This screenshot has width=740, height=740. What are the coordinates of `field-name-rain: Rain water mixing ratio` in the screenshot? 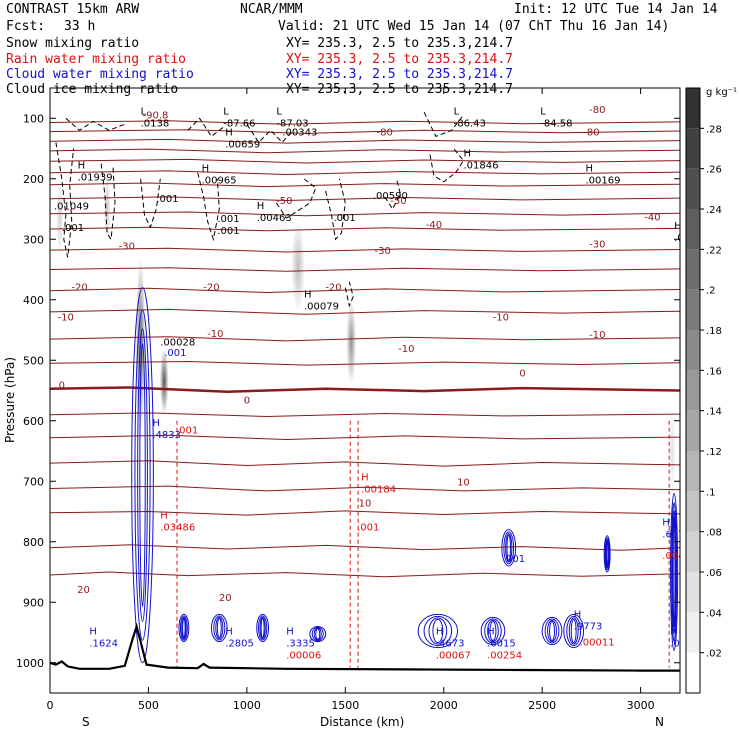 It's located at (96, 59).